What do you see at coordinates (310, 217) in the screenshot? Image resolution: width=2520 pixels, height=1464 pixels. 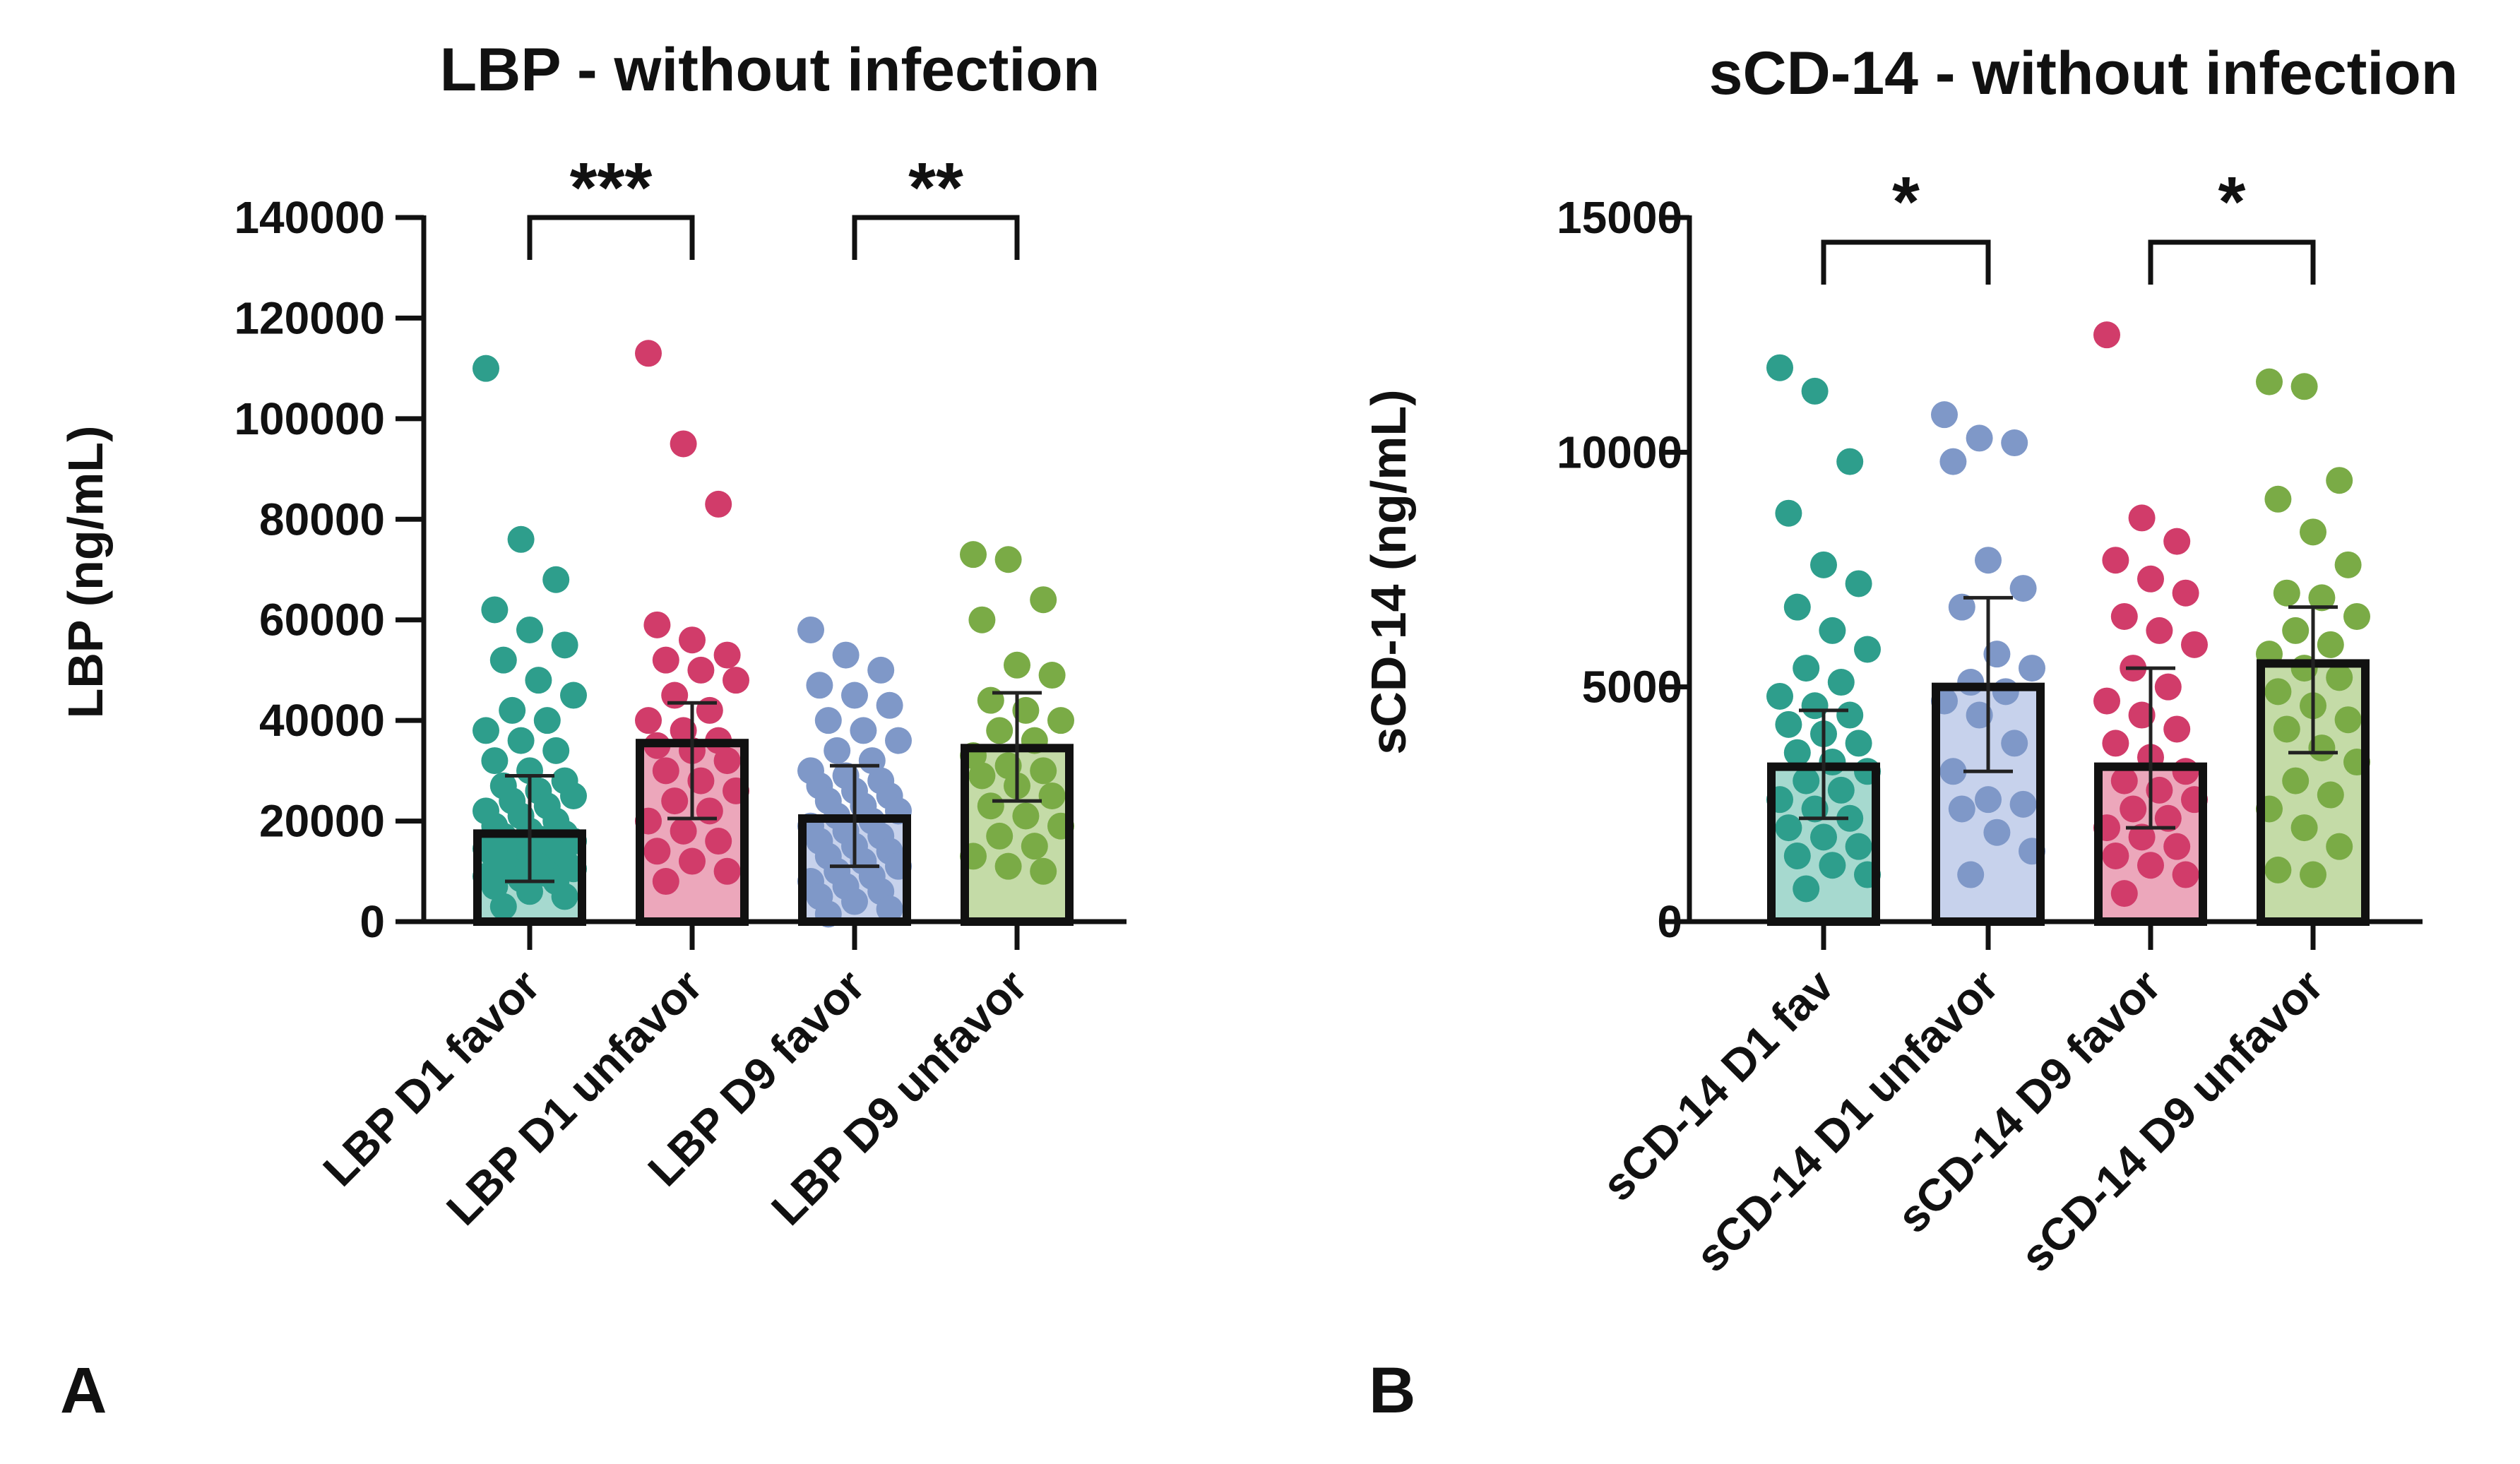 I see `y-tick-label: 140000` at bounding box center [310, 217].